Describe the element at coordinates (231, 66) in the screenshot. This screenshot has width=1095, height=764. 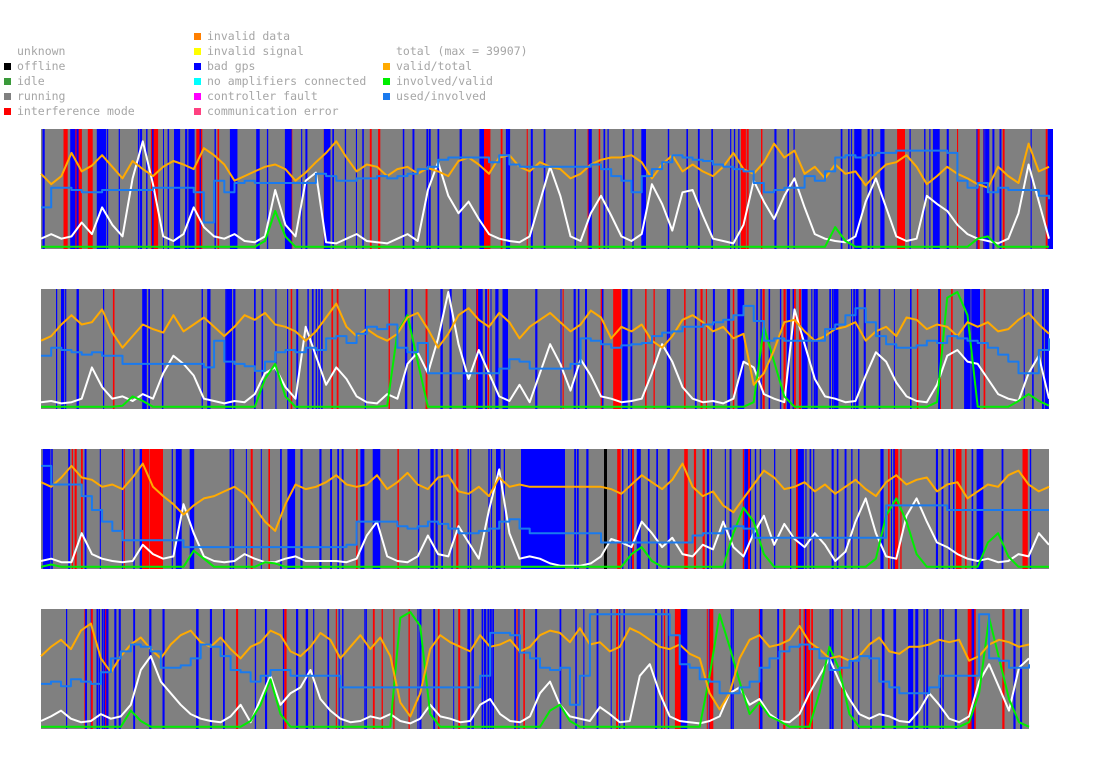
I see `legend-label: bad gps` at that location.